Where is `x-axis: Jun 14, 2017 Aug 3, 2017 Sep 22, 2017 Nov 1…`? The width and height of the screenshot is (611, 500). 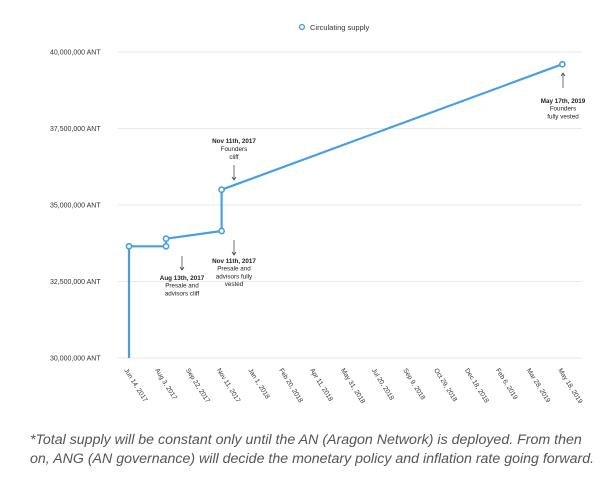
x-axis: Jun 14, 2017 Aug 3, 2017 Sep 22, 2017 Nov 1… is located at coordinates (352, 386).